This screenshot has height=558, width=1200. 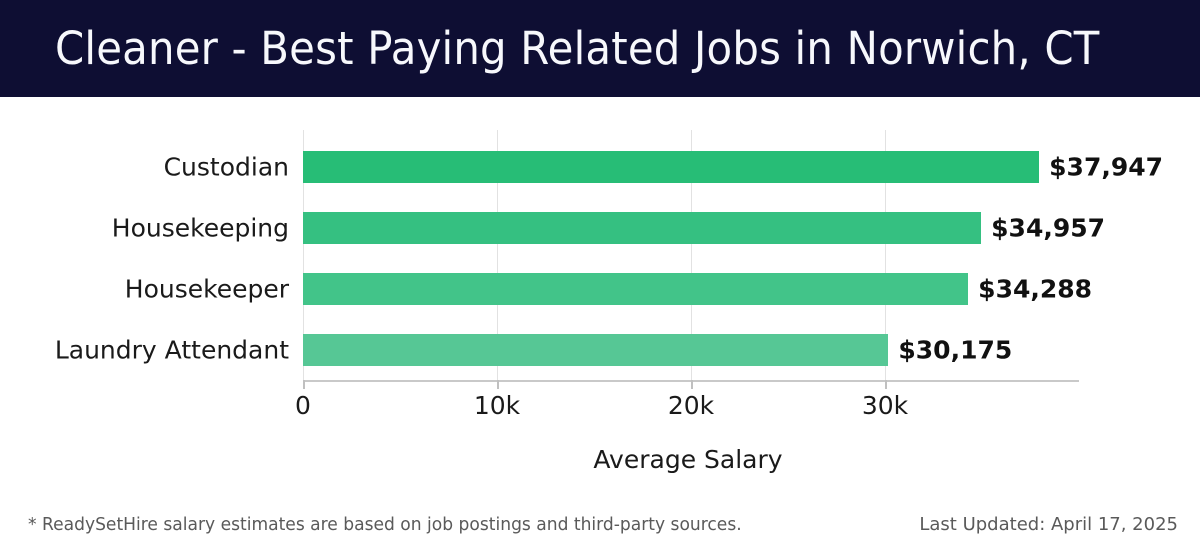 I want to click on x-axis-title: Average Salary, so click(x=600, y=459).